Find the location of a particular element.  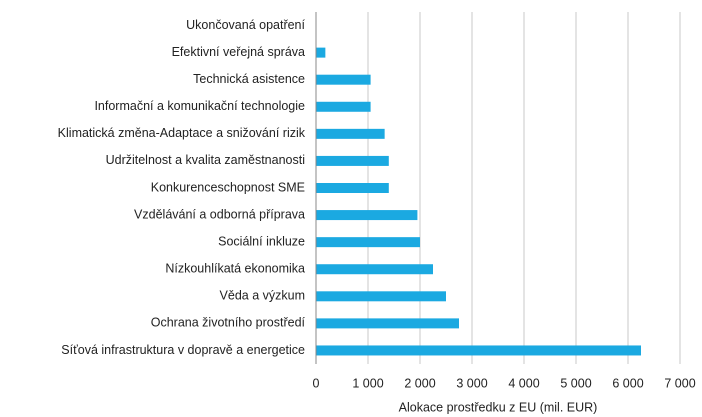

y-tick-label: Technická asistence is located at coordinates (249, 79).